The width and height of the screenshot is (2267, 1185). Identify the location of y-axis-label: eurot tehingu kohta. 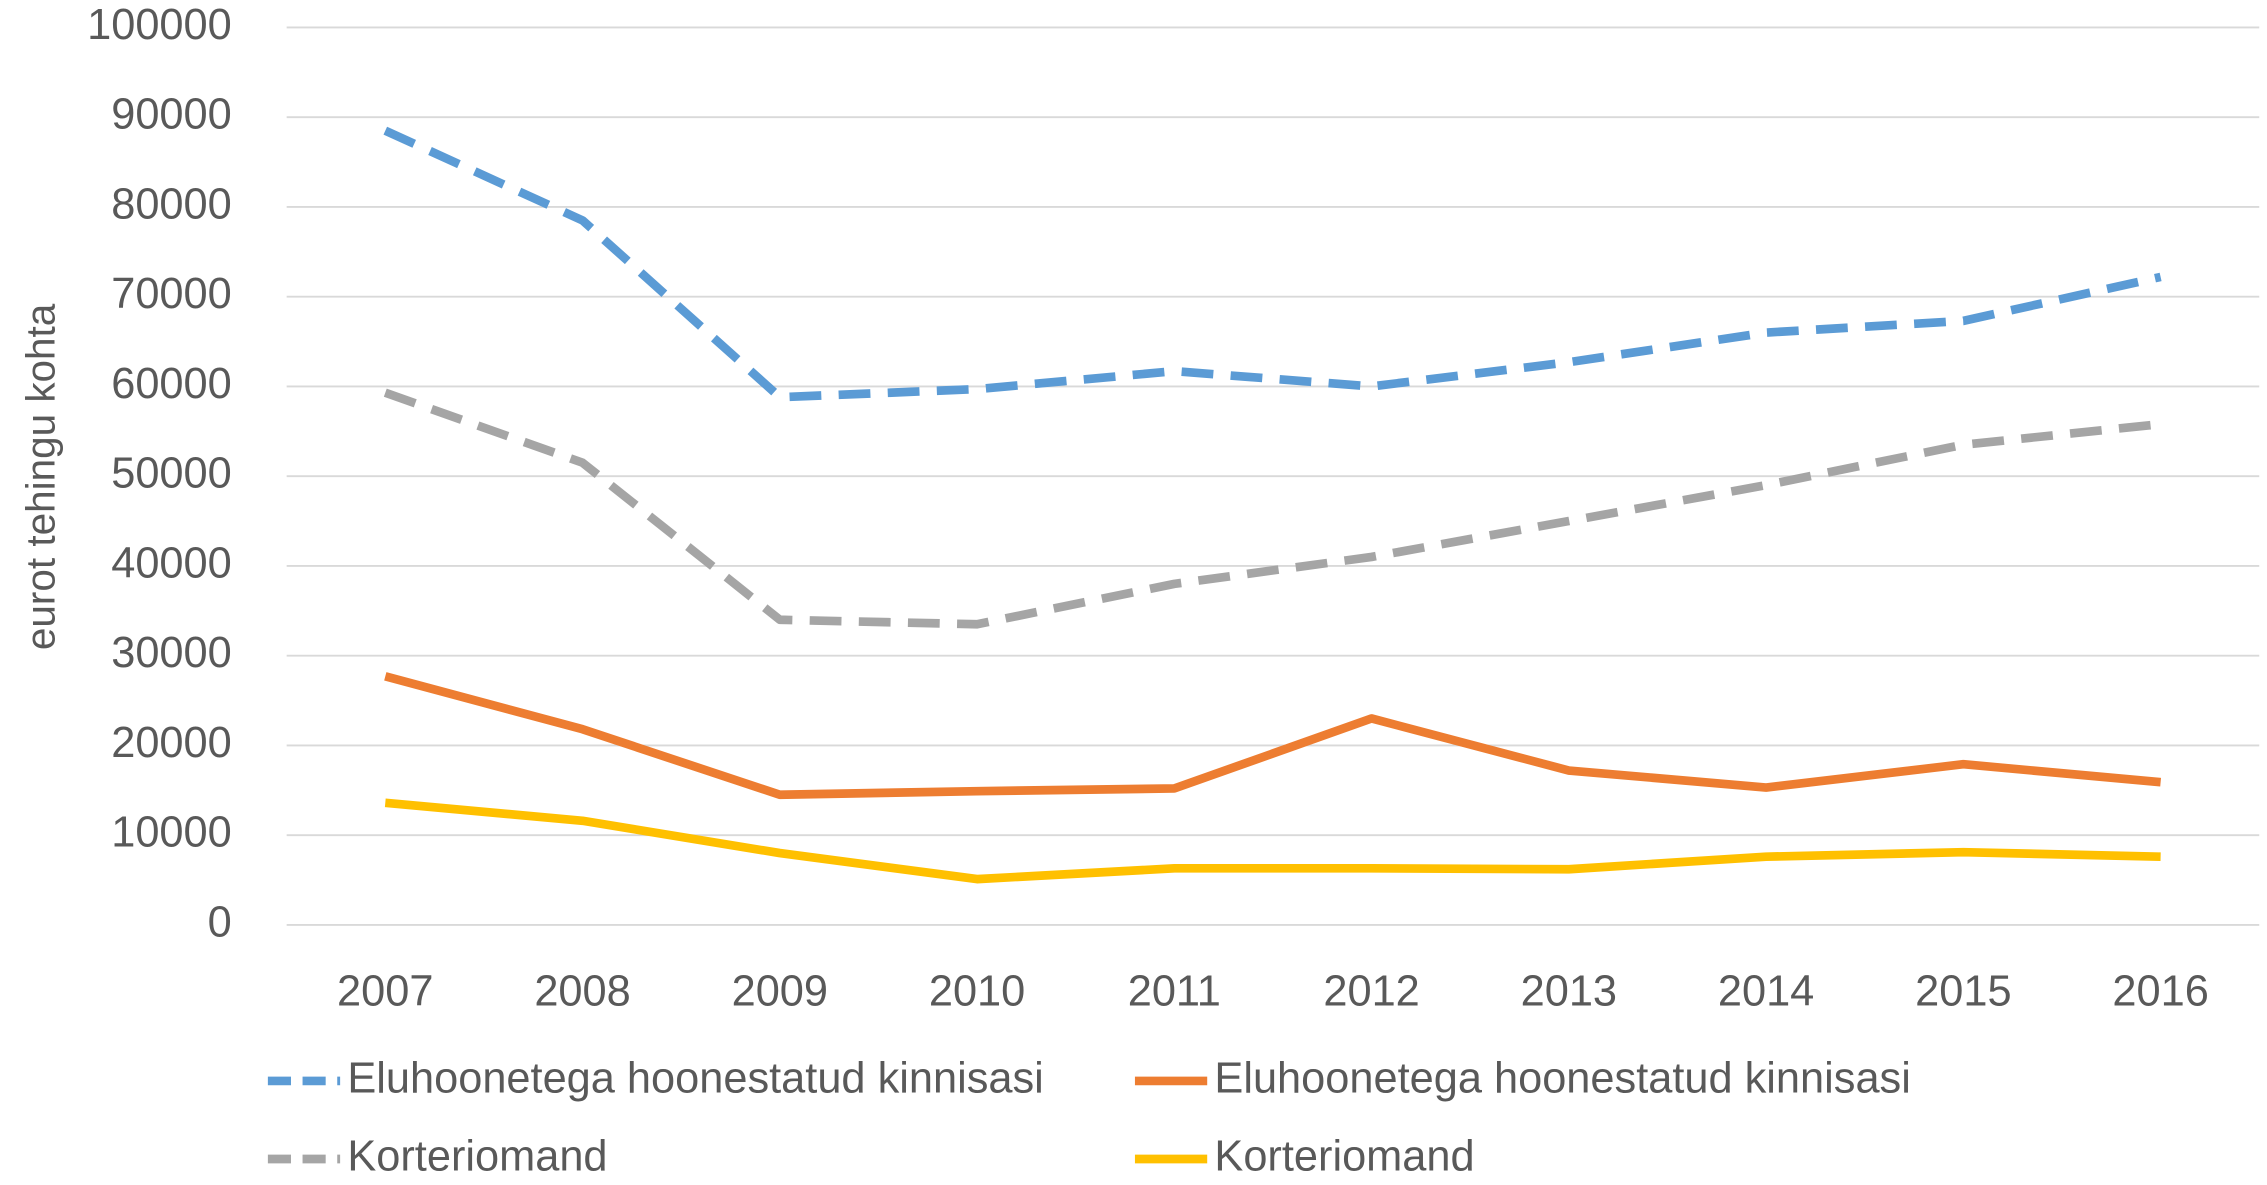
(41, 476).